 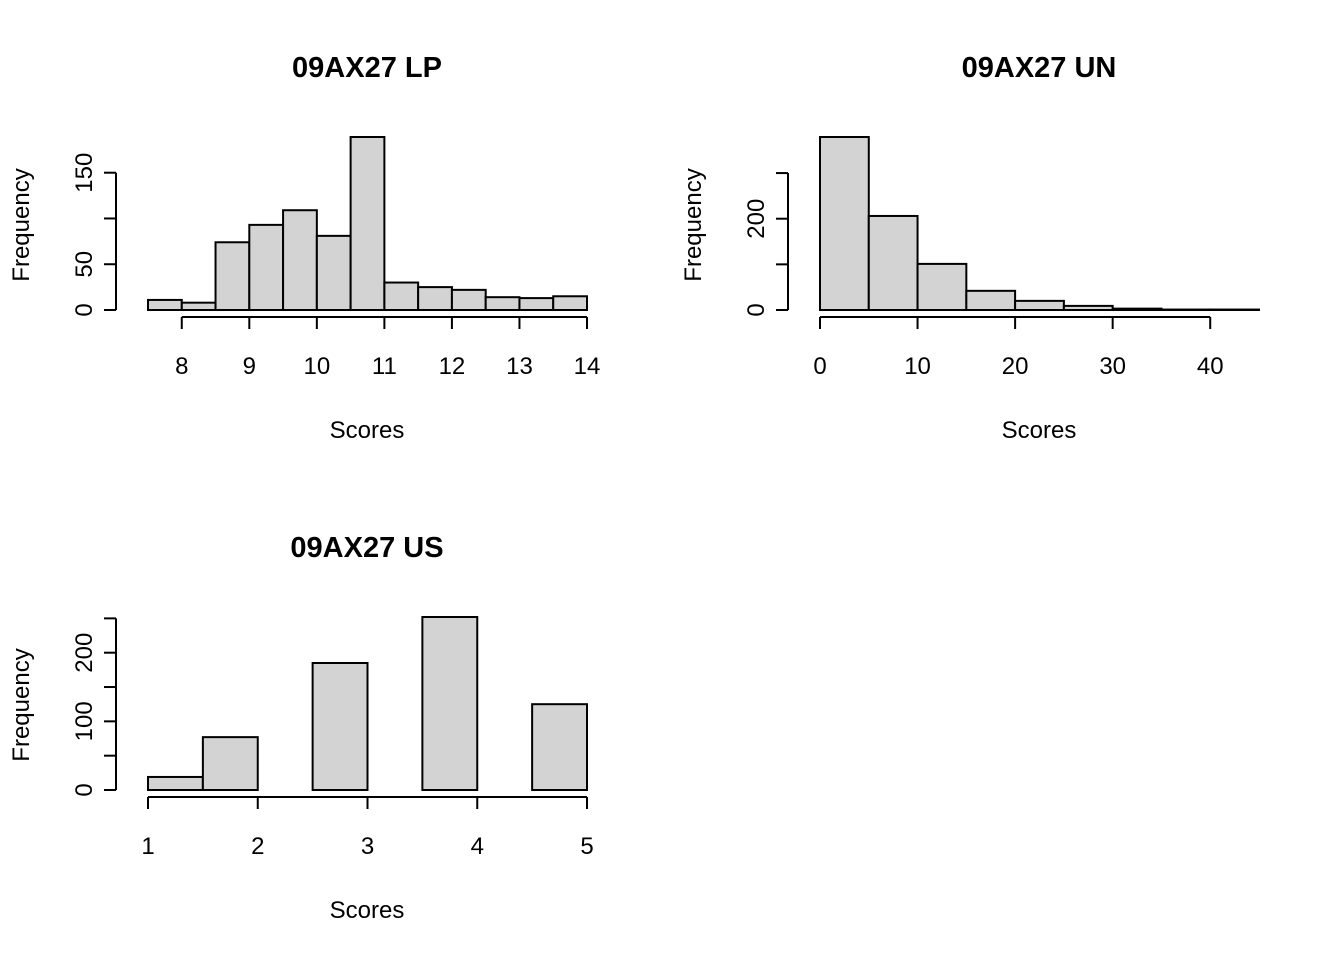 I want to click on y-tick-label: 50, so click(x=84, y=264).